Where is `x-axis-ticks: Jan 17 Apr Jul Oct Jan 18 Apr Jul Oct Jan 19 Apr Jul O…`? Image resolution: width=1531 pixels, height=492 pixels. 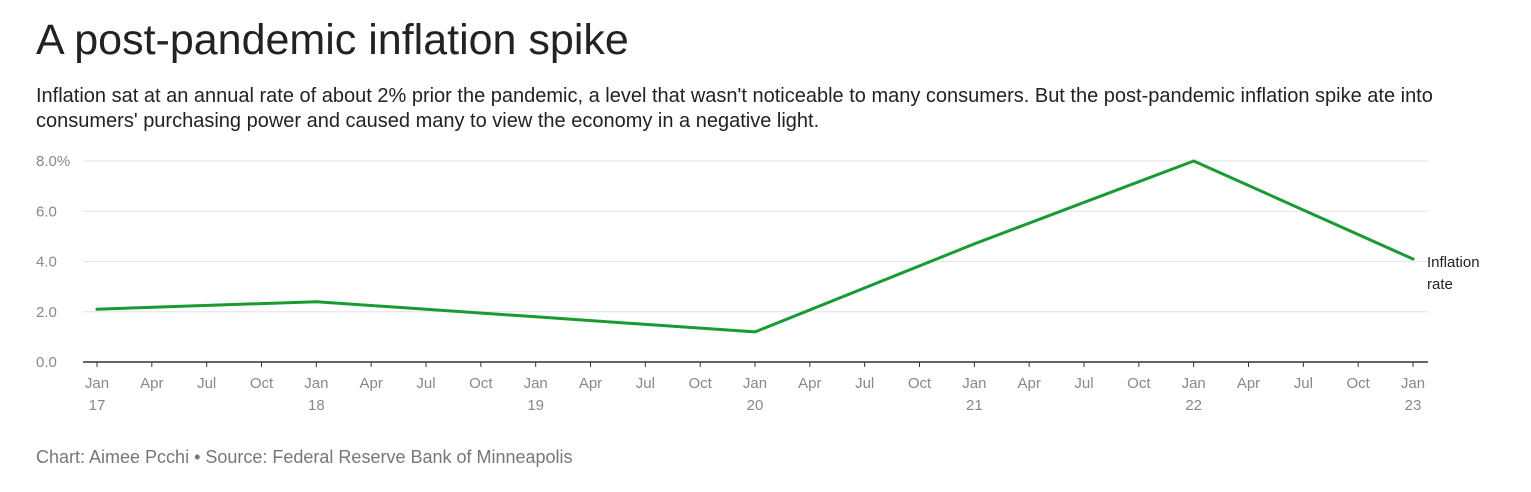
x-axis-ticks: Jan 17 Apr Jul Oct Jan 18 Apr Jul Oct Jan 19 Apr Jul O… is located at coordinates (755, 388).